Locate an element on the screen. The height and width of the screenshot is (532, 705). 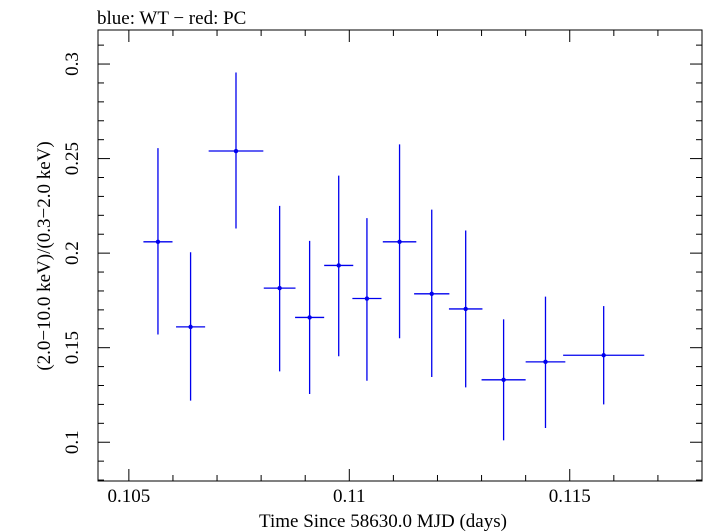
chart-title: blue: WT − red: PC is located at coordinates (171, 18).